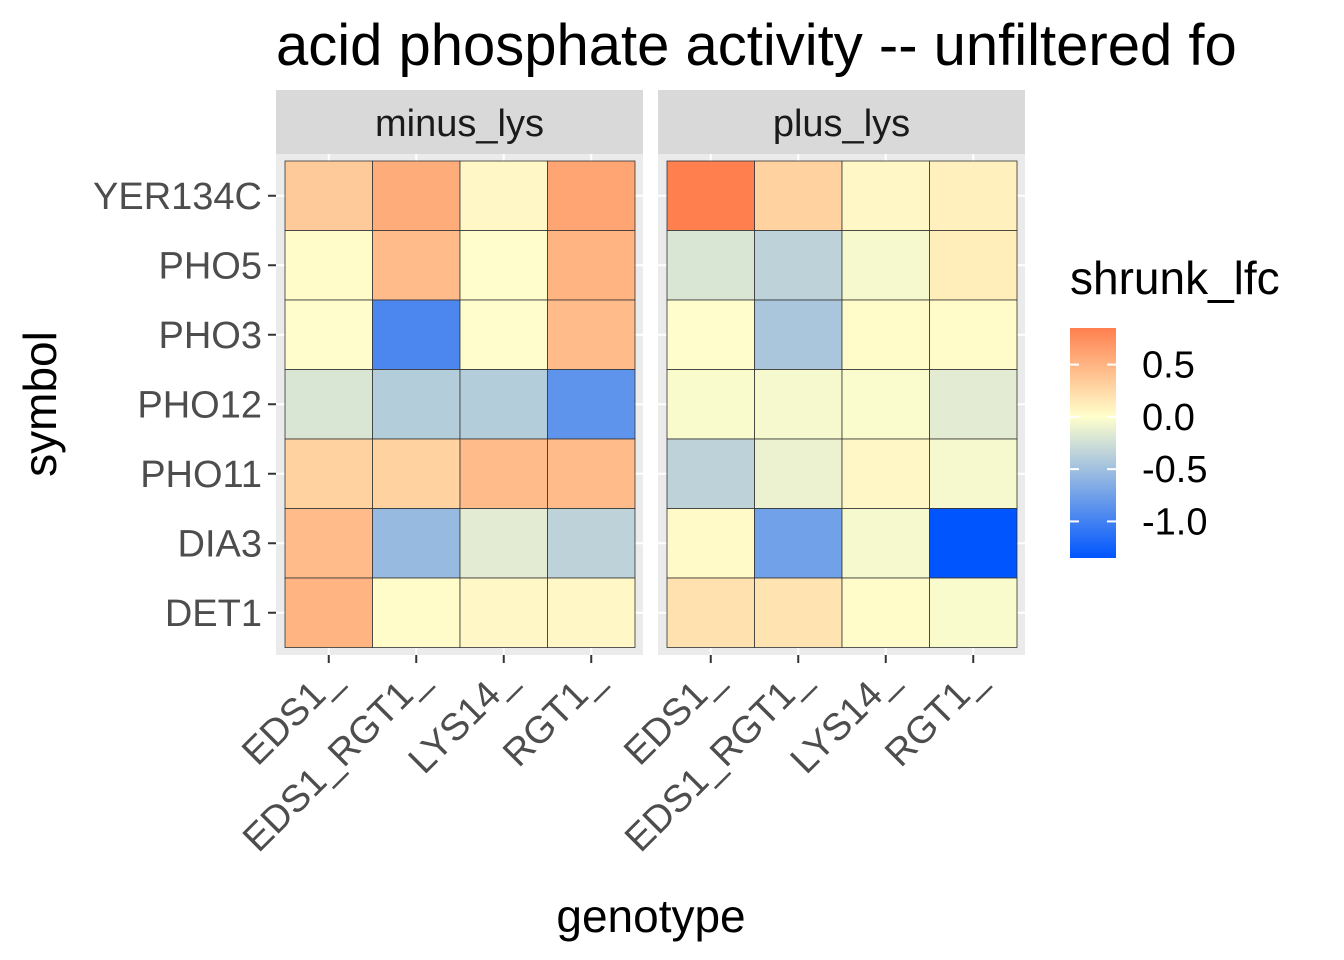 Image resolution: width=1344 pixels, height=960 pixels. I want to click on y-tick-label: DIA3, so click(220, 544).